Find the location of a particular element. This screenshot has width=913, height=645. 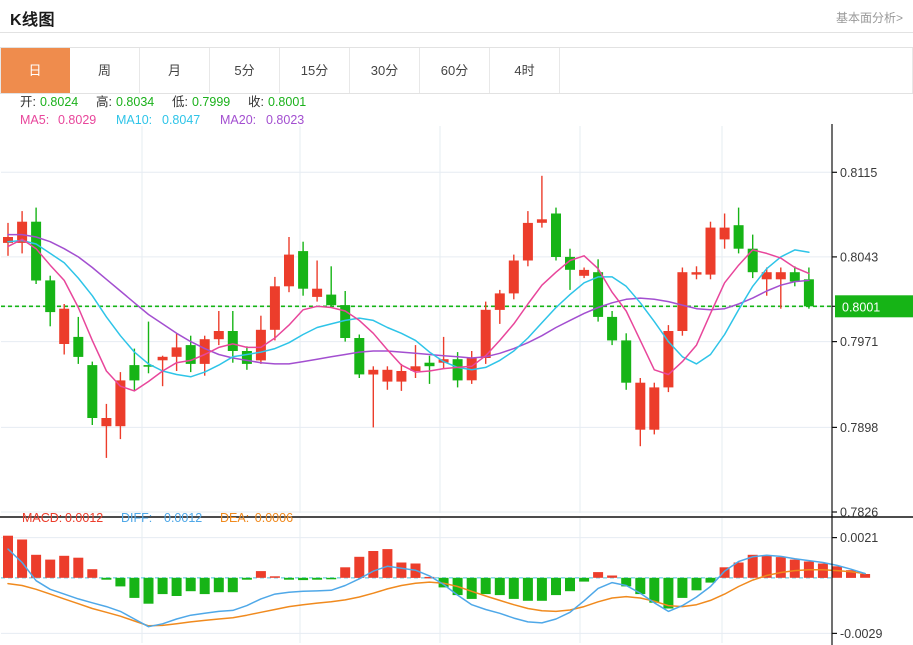

macd-tick-label: -0.0029 is located at coordinates (861, 634).